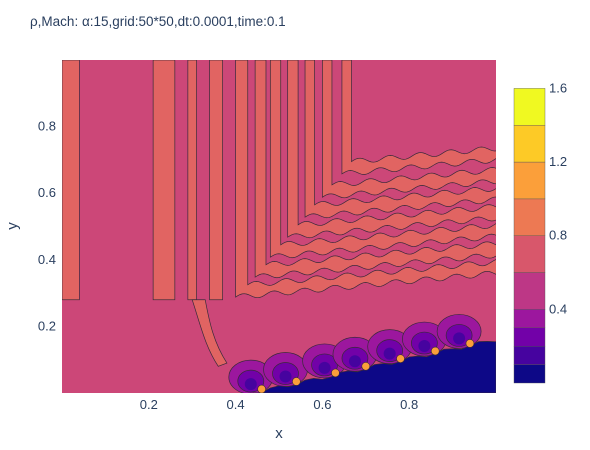  What do you see at coordinates (558, 308) in the screenshot?
I see `colorbar-tick-label: 0.4` at bounding box center [558, 308].